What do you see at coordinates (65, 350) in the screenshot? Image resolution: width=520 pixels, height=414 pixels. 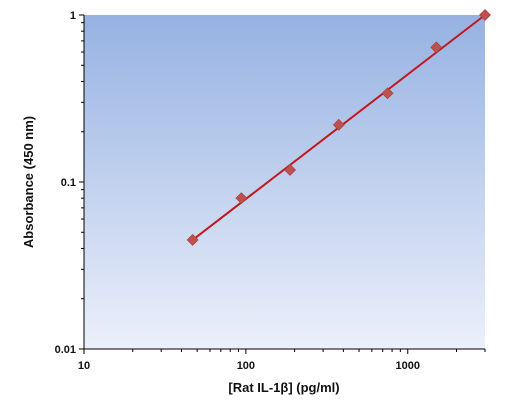 I see `y-tick-label: 0.01` at bounding box center [65, 350].